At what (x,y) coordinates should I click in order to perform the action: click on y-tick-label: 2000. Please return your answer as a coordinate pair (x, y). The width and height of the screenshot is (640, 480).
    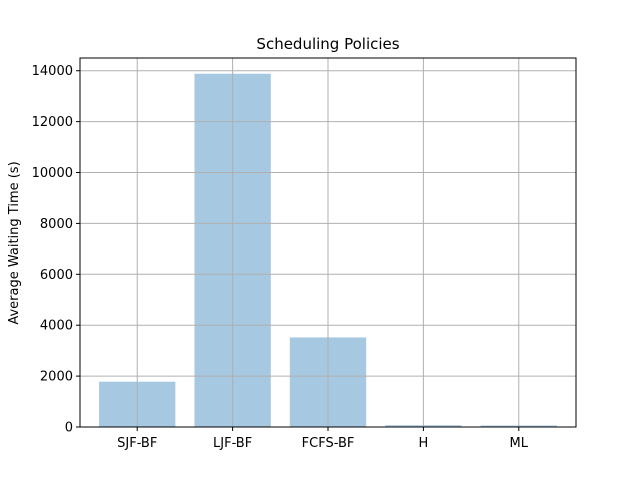
    Looking at the image, I should click on (56, 377).